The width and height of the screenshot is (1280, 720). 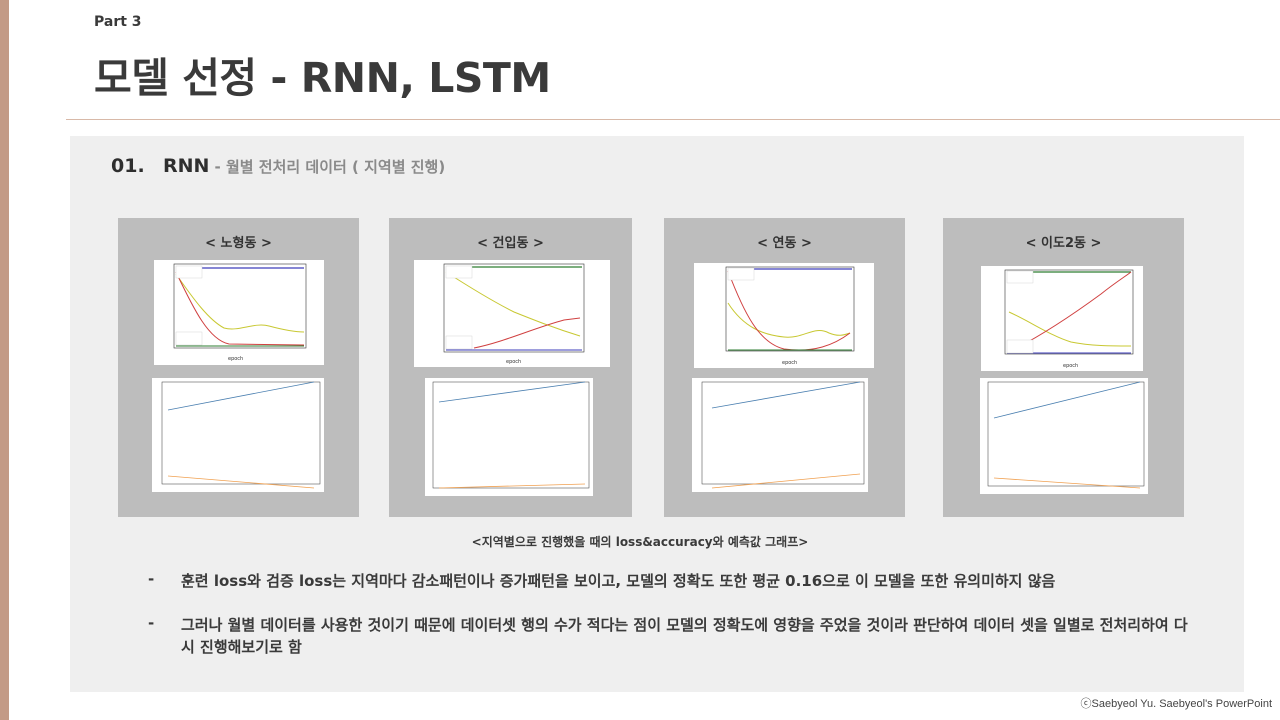 I want to click on slide-title: 모델 선정 - RNN, LSTM, so click(x=322, y=74).